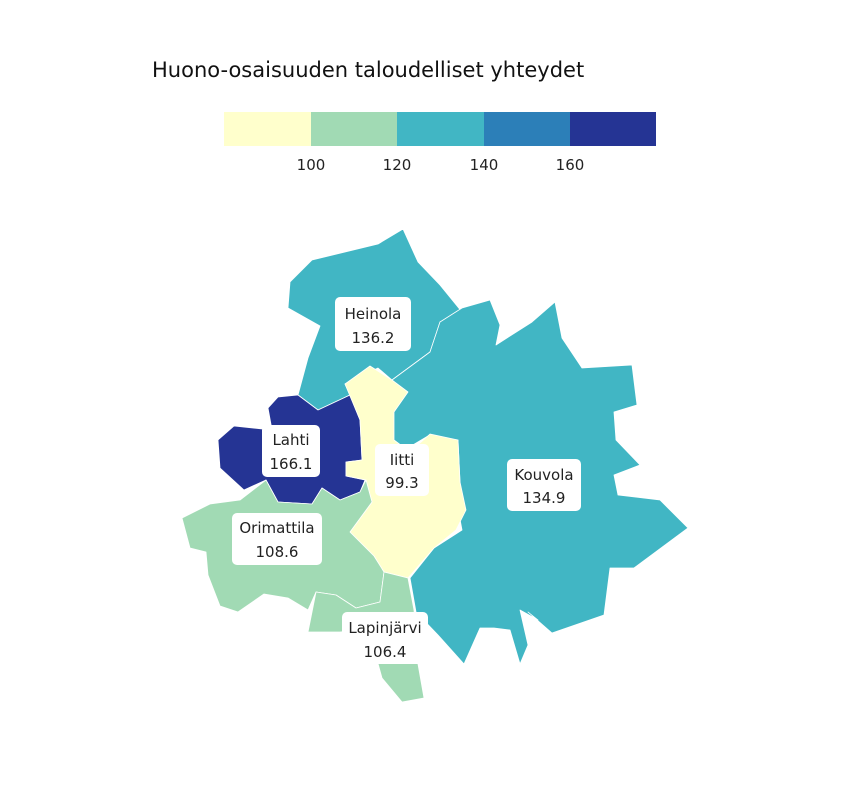 The width and height of the screenshot is (864, 792). I want to click on legend-tick-1: 120, so click(397, 165).